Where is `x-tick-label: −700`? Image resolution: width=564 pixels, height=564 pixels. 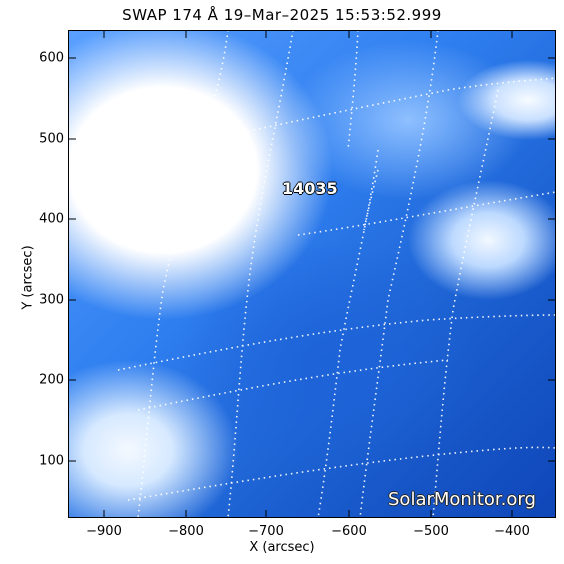 x-tick-label: −700 is located at coordinates (266, 531).